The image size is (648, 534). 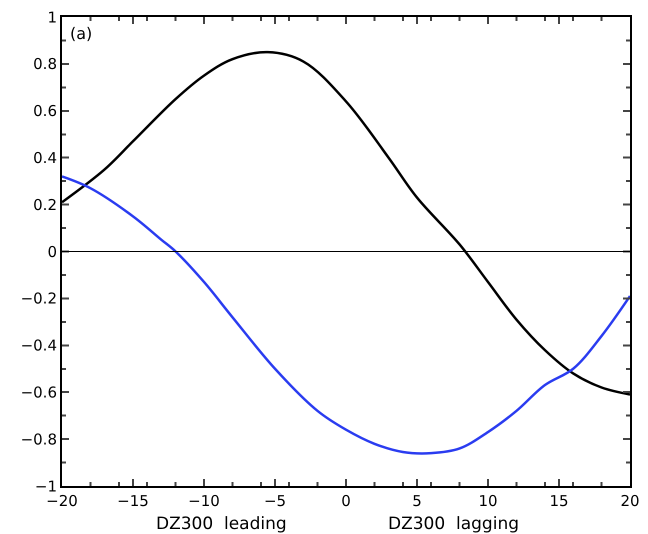 What do you see at coordinates (38, 299) in the screenshot?
I see `y-tick-label: −0.2` at bounding box center [38, 299].